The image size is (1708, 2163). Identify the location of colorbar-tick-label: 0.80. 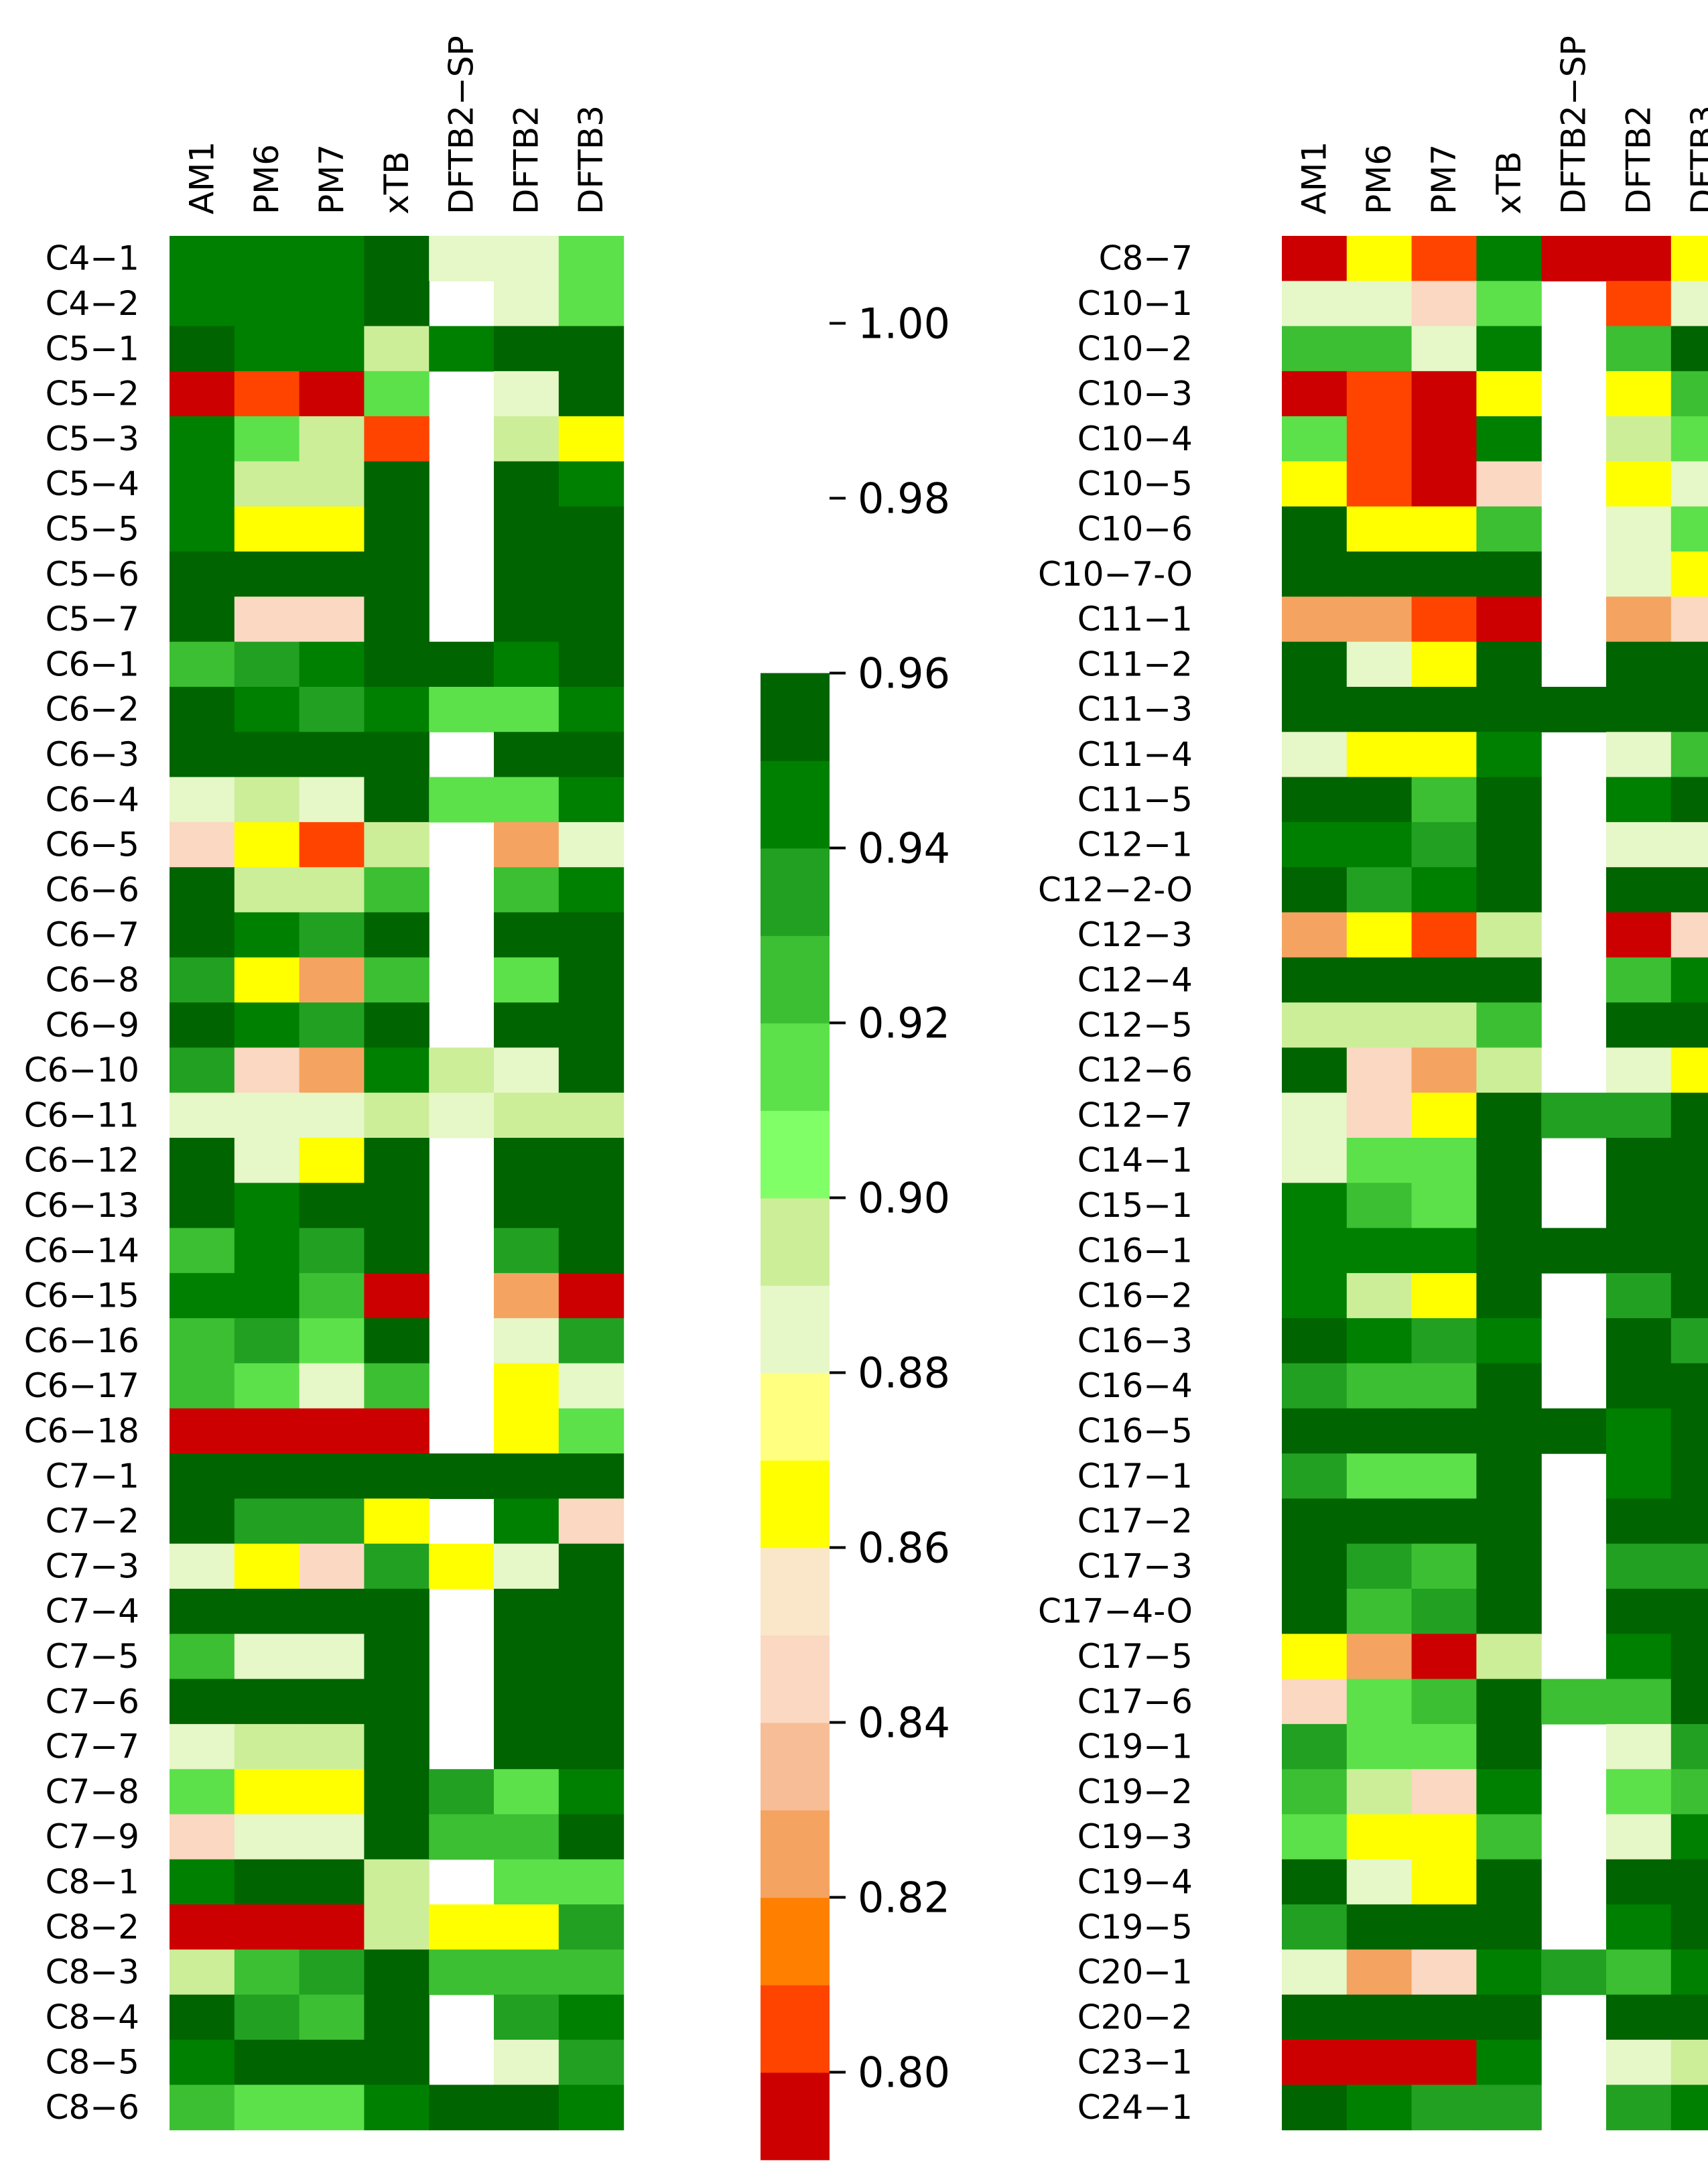
(904, 2072).